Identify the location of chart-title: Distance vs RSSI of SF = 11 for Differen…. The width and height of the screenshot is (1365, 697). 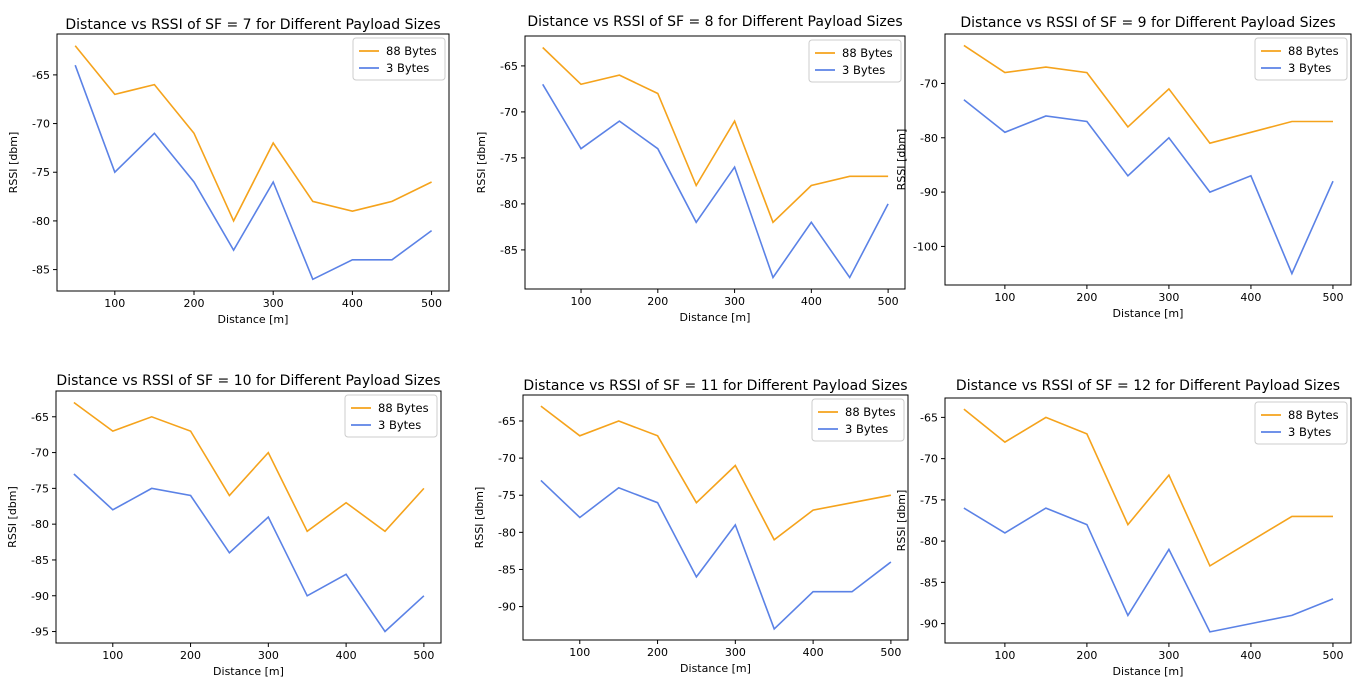
(715, 386).